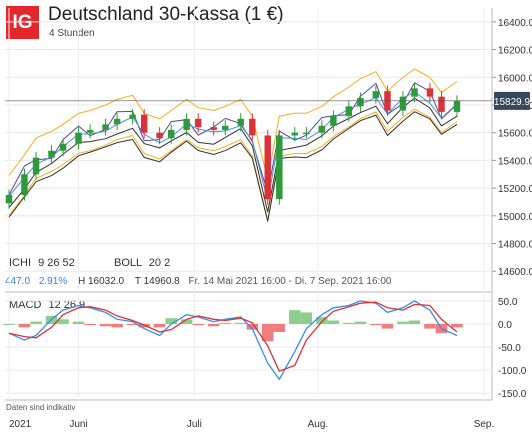 The width and height of the screenshot is (532, 434). I want to click on time-tick-label: Juni, so click(78, 424).